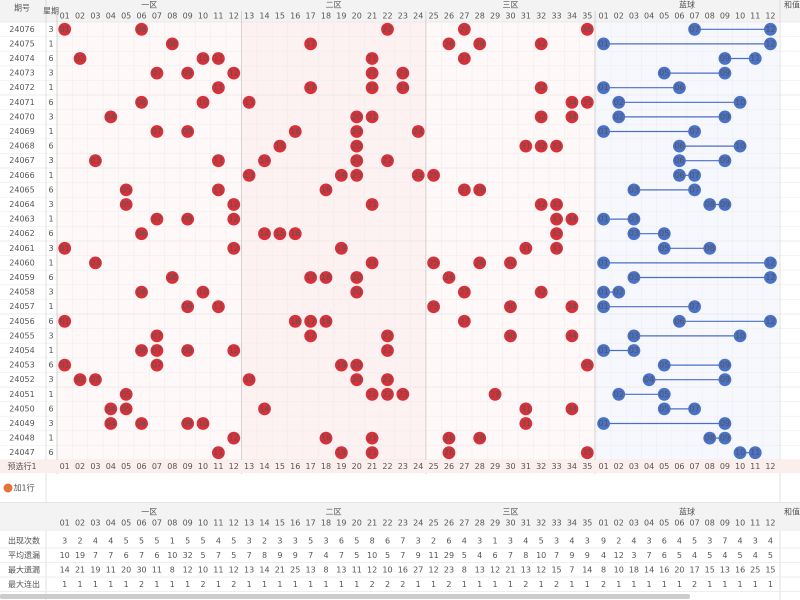 This screenshot has width=800, height=600. I want to click on add-row-icon, so click(8, 488).